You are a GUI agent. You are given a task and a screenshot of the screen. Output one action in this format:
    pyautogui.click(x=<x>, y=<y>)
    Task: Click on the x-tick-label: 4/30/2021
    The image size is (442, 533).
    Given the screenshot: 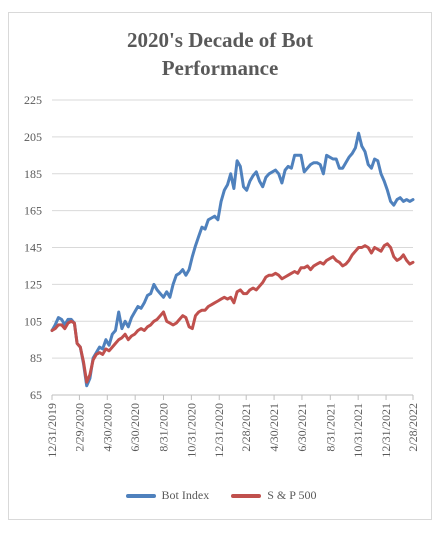 What is the action you would take?
    pyautogui.click(x=274, y=427)
    